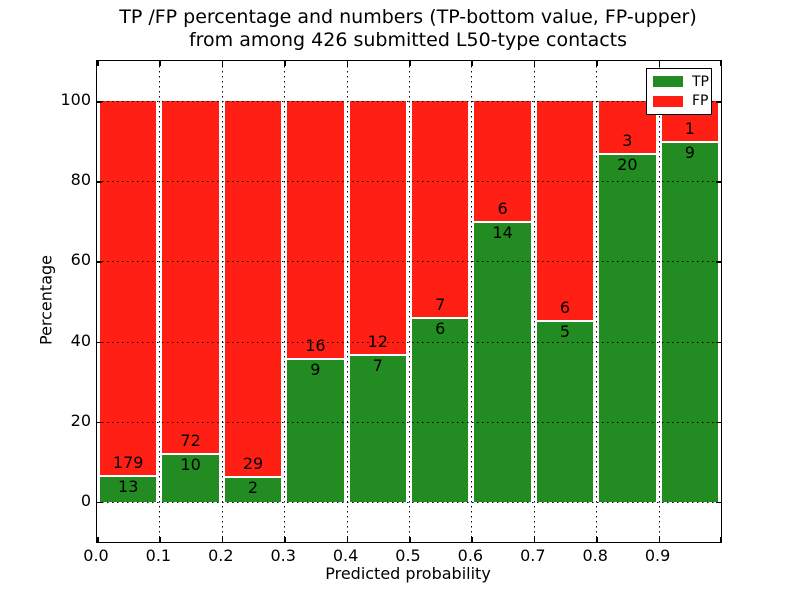  What do you see at coordinates (679, 91) in the screenshot?
I see `legend: TP FP` at bounding box center [679, 91].